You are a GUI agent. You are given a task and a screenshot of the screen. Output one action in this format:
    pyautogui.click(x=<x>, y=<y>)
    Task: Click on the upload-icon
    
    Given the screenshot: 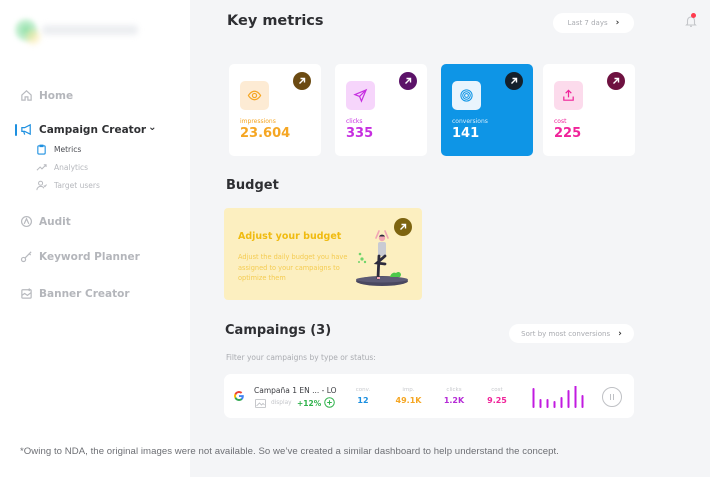 What is the action you would take?
    pyautogui.click(x=568, y=95)
    